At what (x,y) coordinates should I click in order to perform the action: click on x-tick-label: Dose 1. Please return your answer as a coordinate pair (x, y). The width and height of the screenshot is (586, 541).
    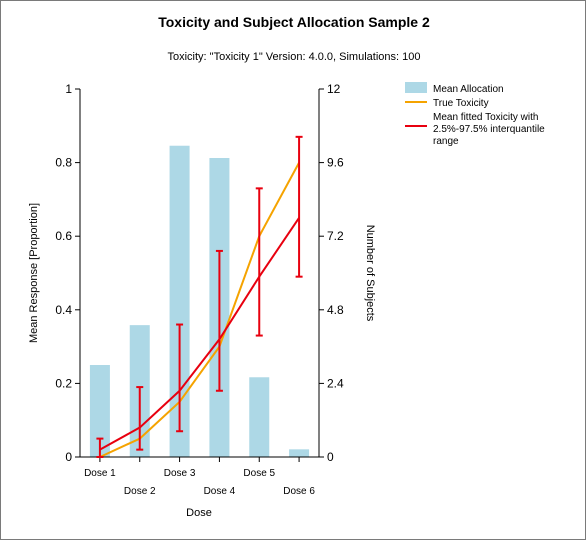
    Looking at the image, I should click on (100, 473).